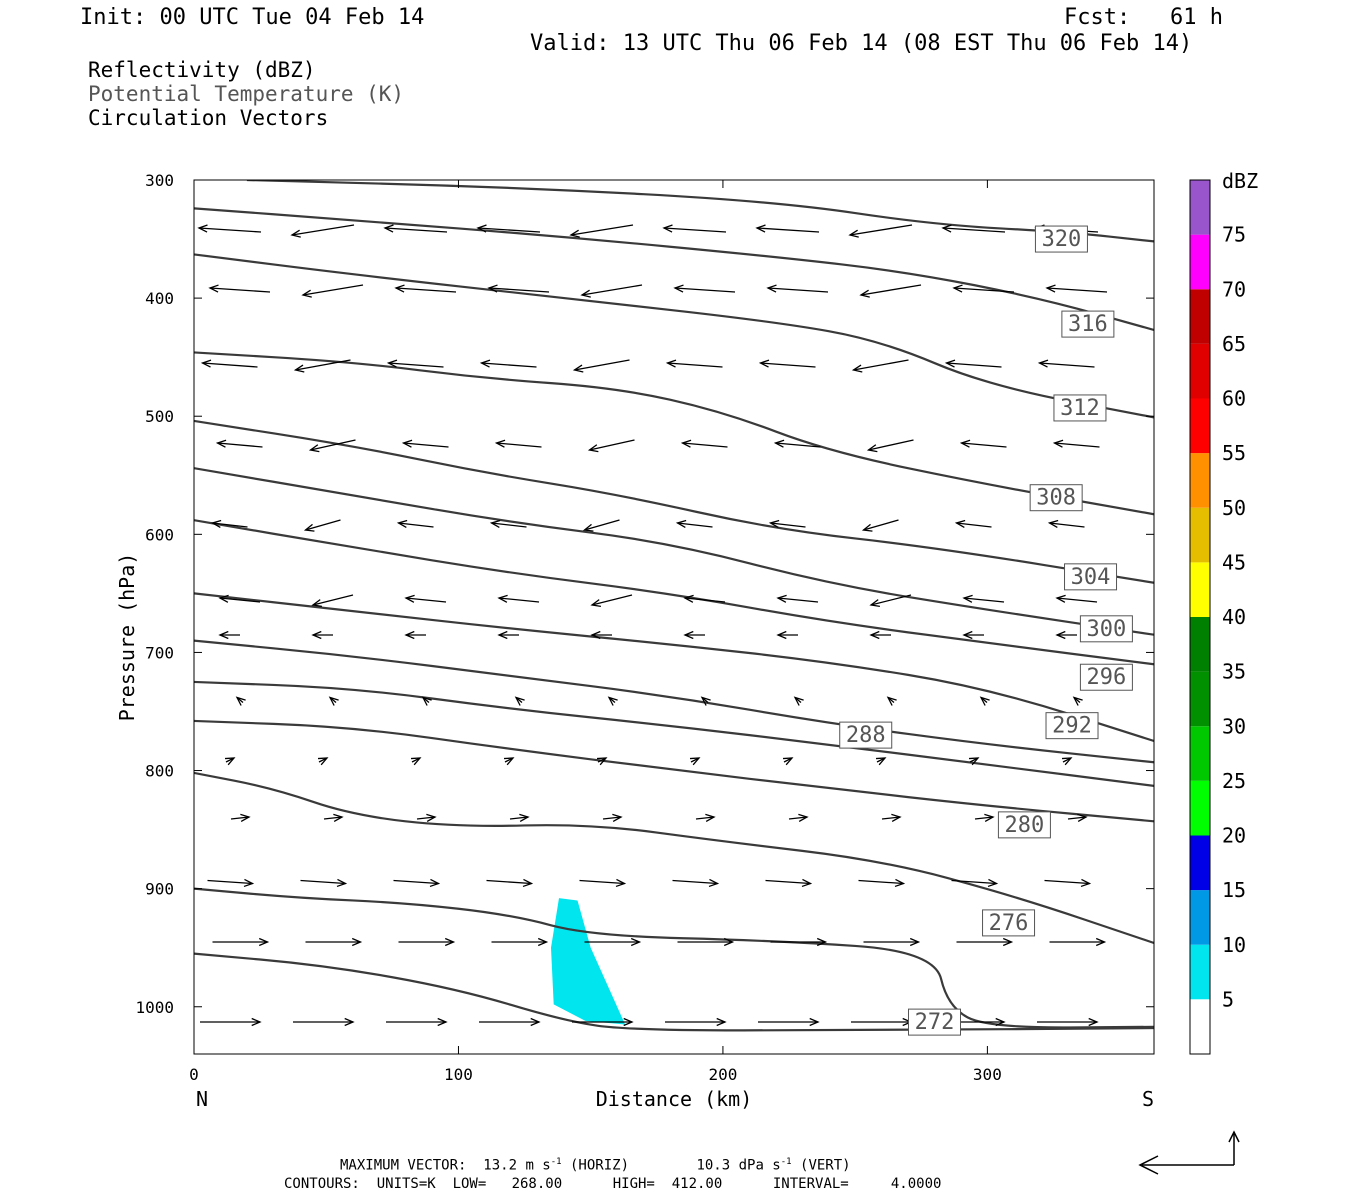  What do you see at coordinates (1062, 239) in the screenshot?
I see `contour-label: 320` at bounding box center [1062, 239].